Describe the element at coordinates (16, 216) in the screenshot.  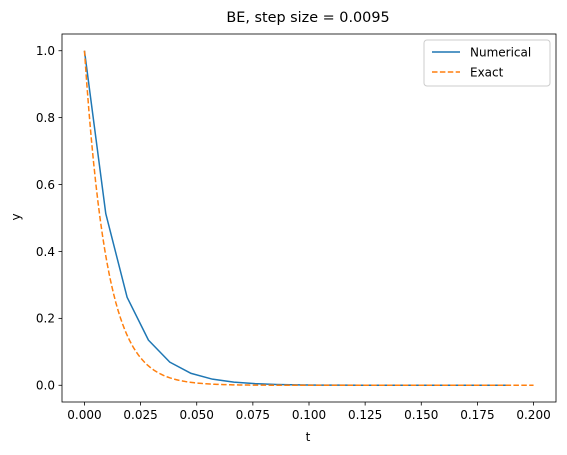
I see `y-axis-label: y` at that location.